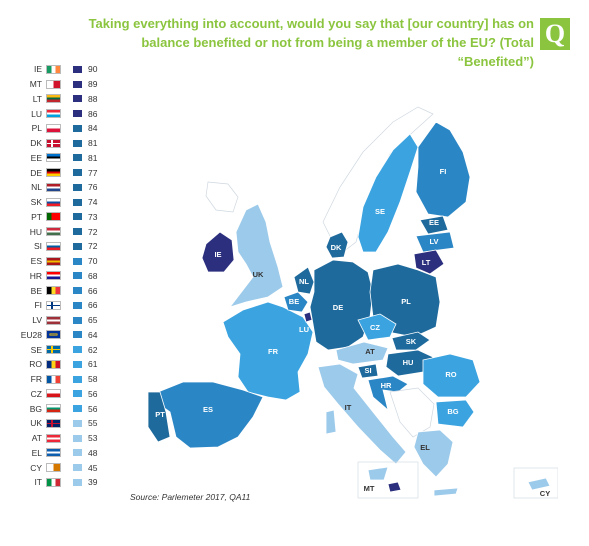 This screenshot has height=546, width=589. What do you see at coordinates (62, 172) in the screenshot?
I see `legend-row: DE 77` at bounding box center [62, 172].